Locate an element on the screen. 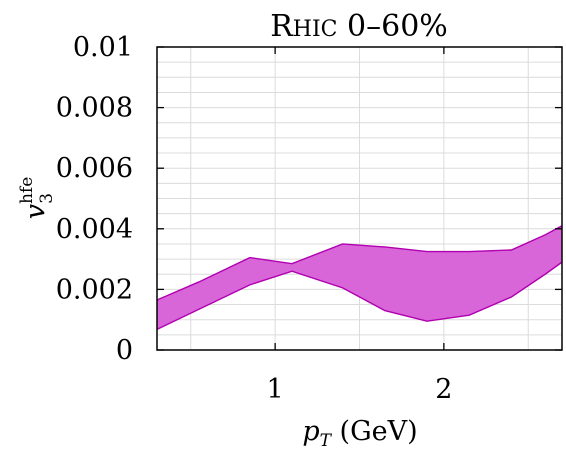  y-tick-label: 0.002 is located at coordinates (94, 289).